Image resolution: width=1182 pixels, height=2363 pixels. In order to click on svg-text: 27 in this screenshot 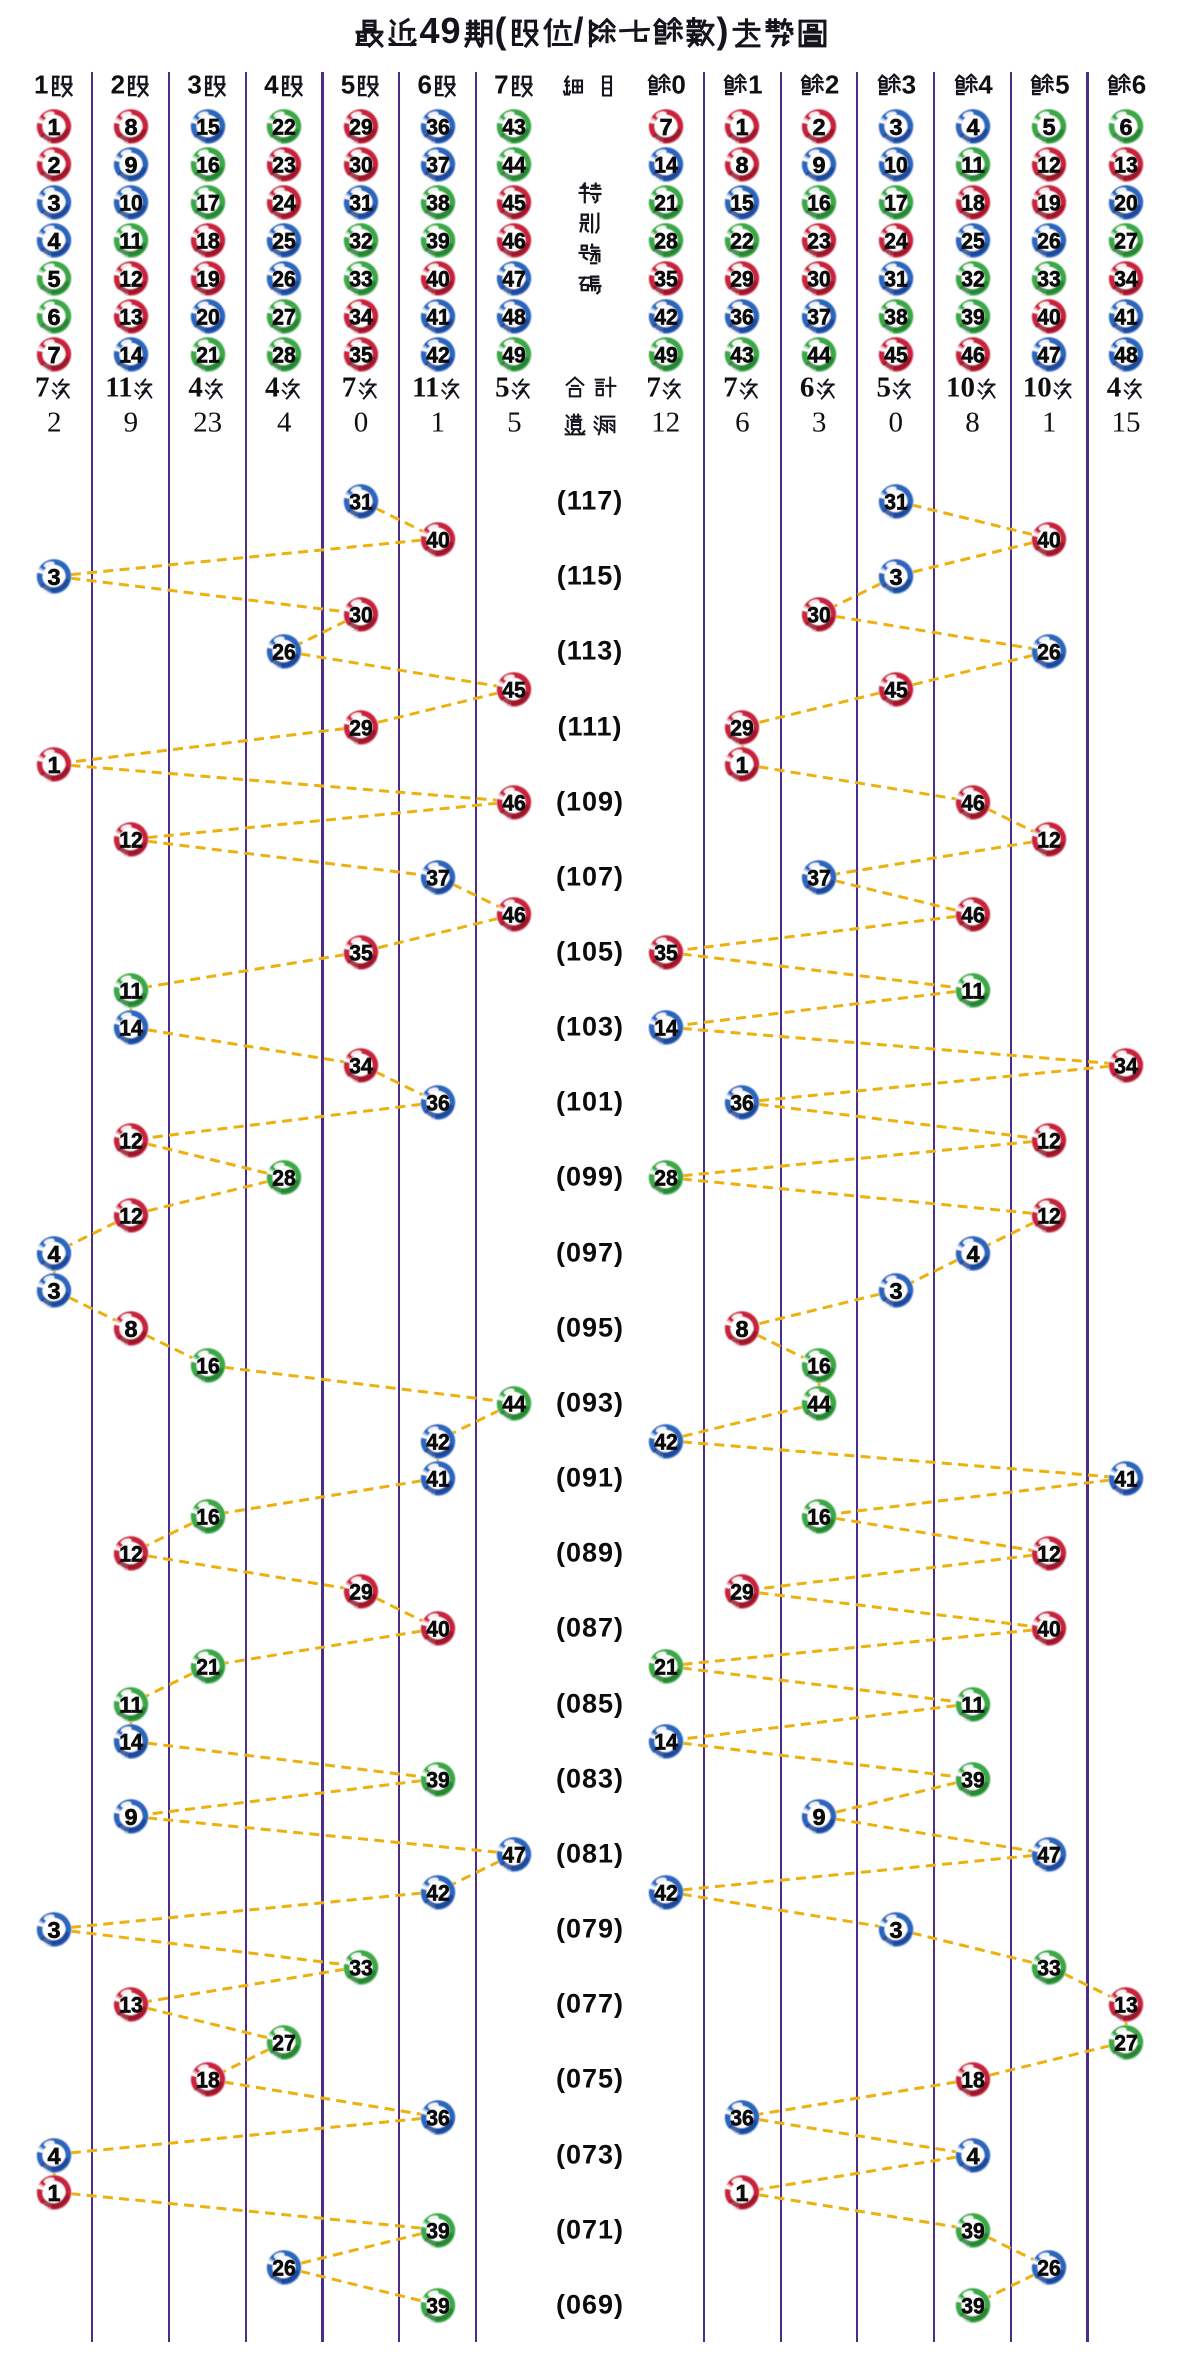, I will do `click(285, 2042)`.